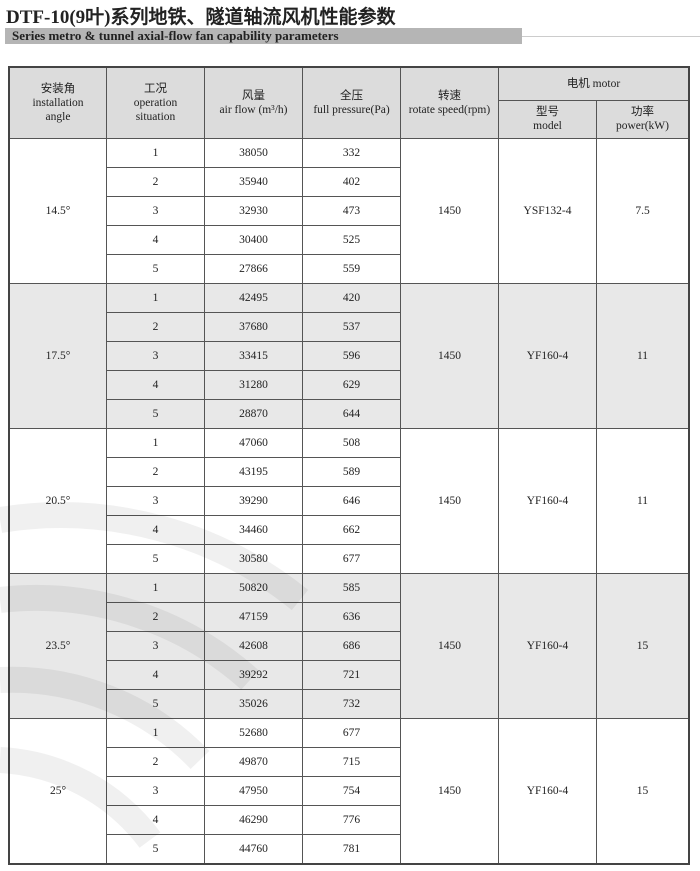 The width and height of the screenshot is (700, 871). I want to click on cell-pressure: 776, so click(351, 819).